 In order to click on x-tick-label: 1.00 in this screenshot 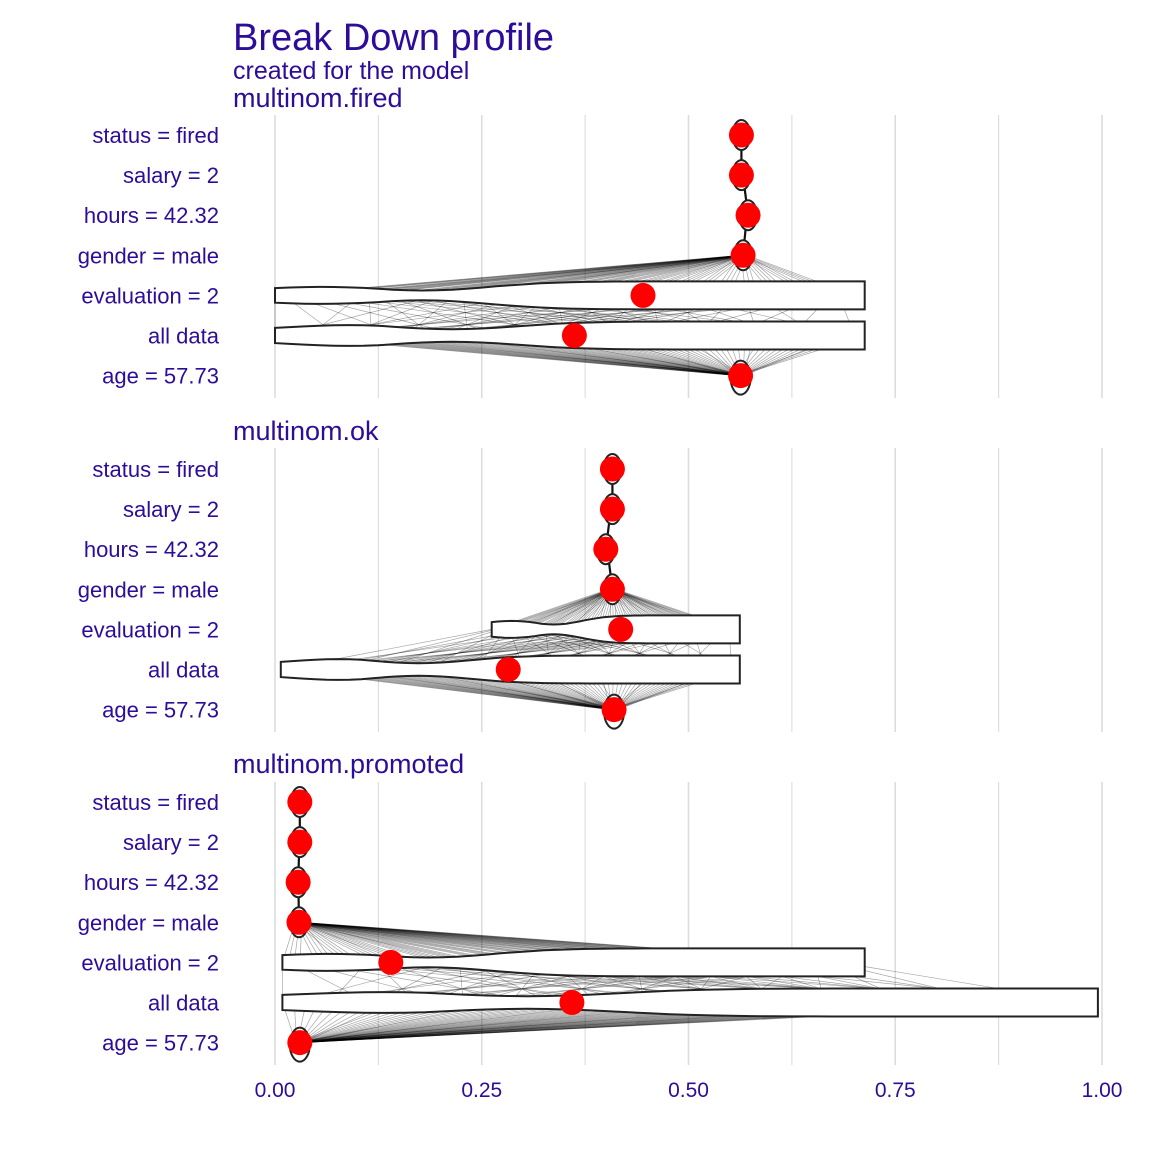, I will do `click(1102, 1090)`.